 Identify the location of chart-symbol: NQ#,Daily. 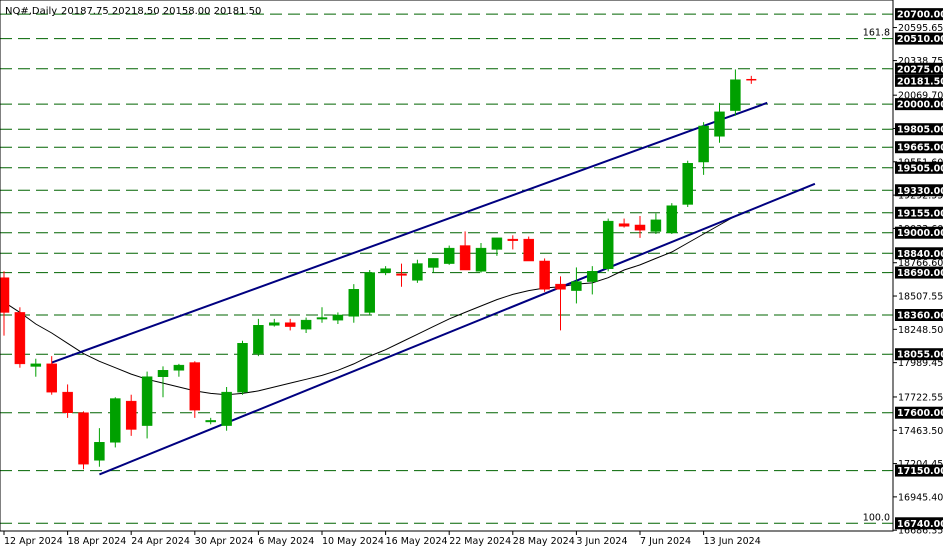
(31, 11).